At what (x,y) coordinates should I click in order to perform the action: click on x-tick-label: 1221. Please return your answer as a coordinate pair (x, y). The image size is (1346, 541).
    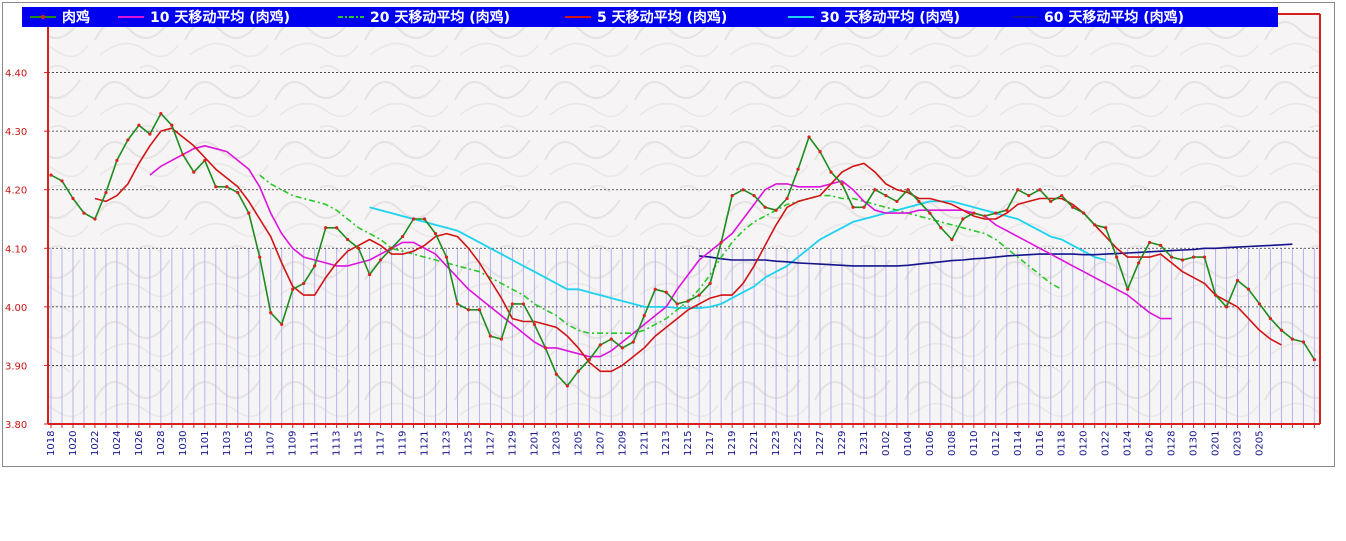
    Looking at the image, I should click on (754, 443).